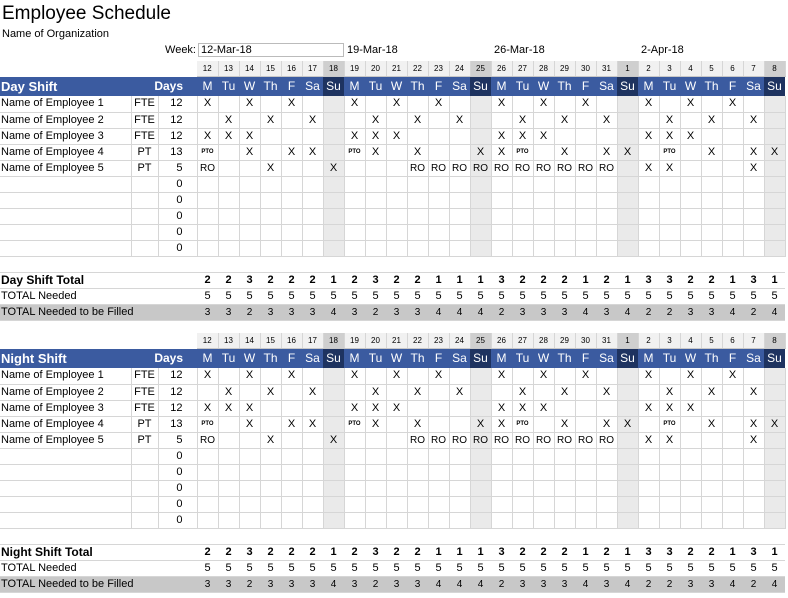 This screenshot has height=598, width=788. I want to click on schedule-cell: PTO, so click(523, 152).